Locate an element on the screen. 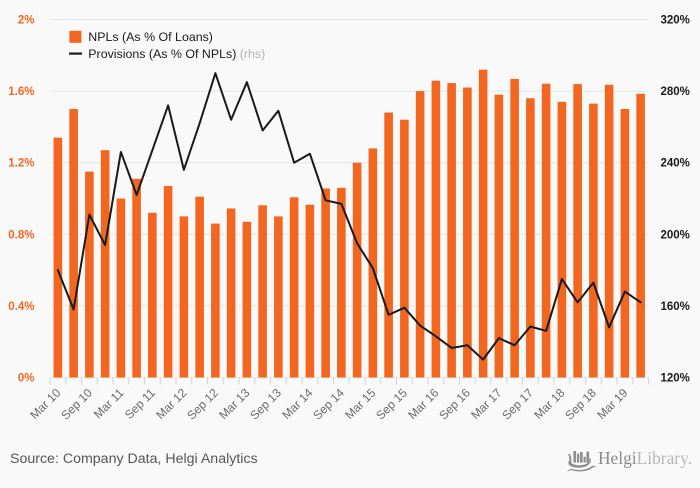 The width and height of the screenshot is (700, 488). svg-text: HelgiLibrary. is located at coordinates (645, 458).